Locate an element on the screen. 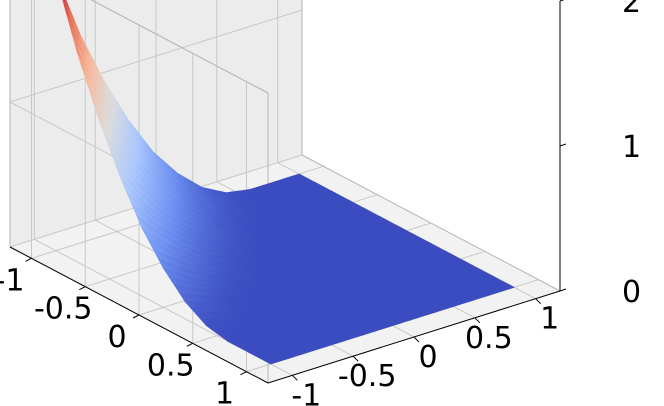 This screenshot has width=664, height=406. y-tick-label: 0 is located at coordinates (116, 337).